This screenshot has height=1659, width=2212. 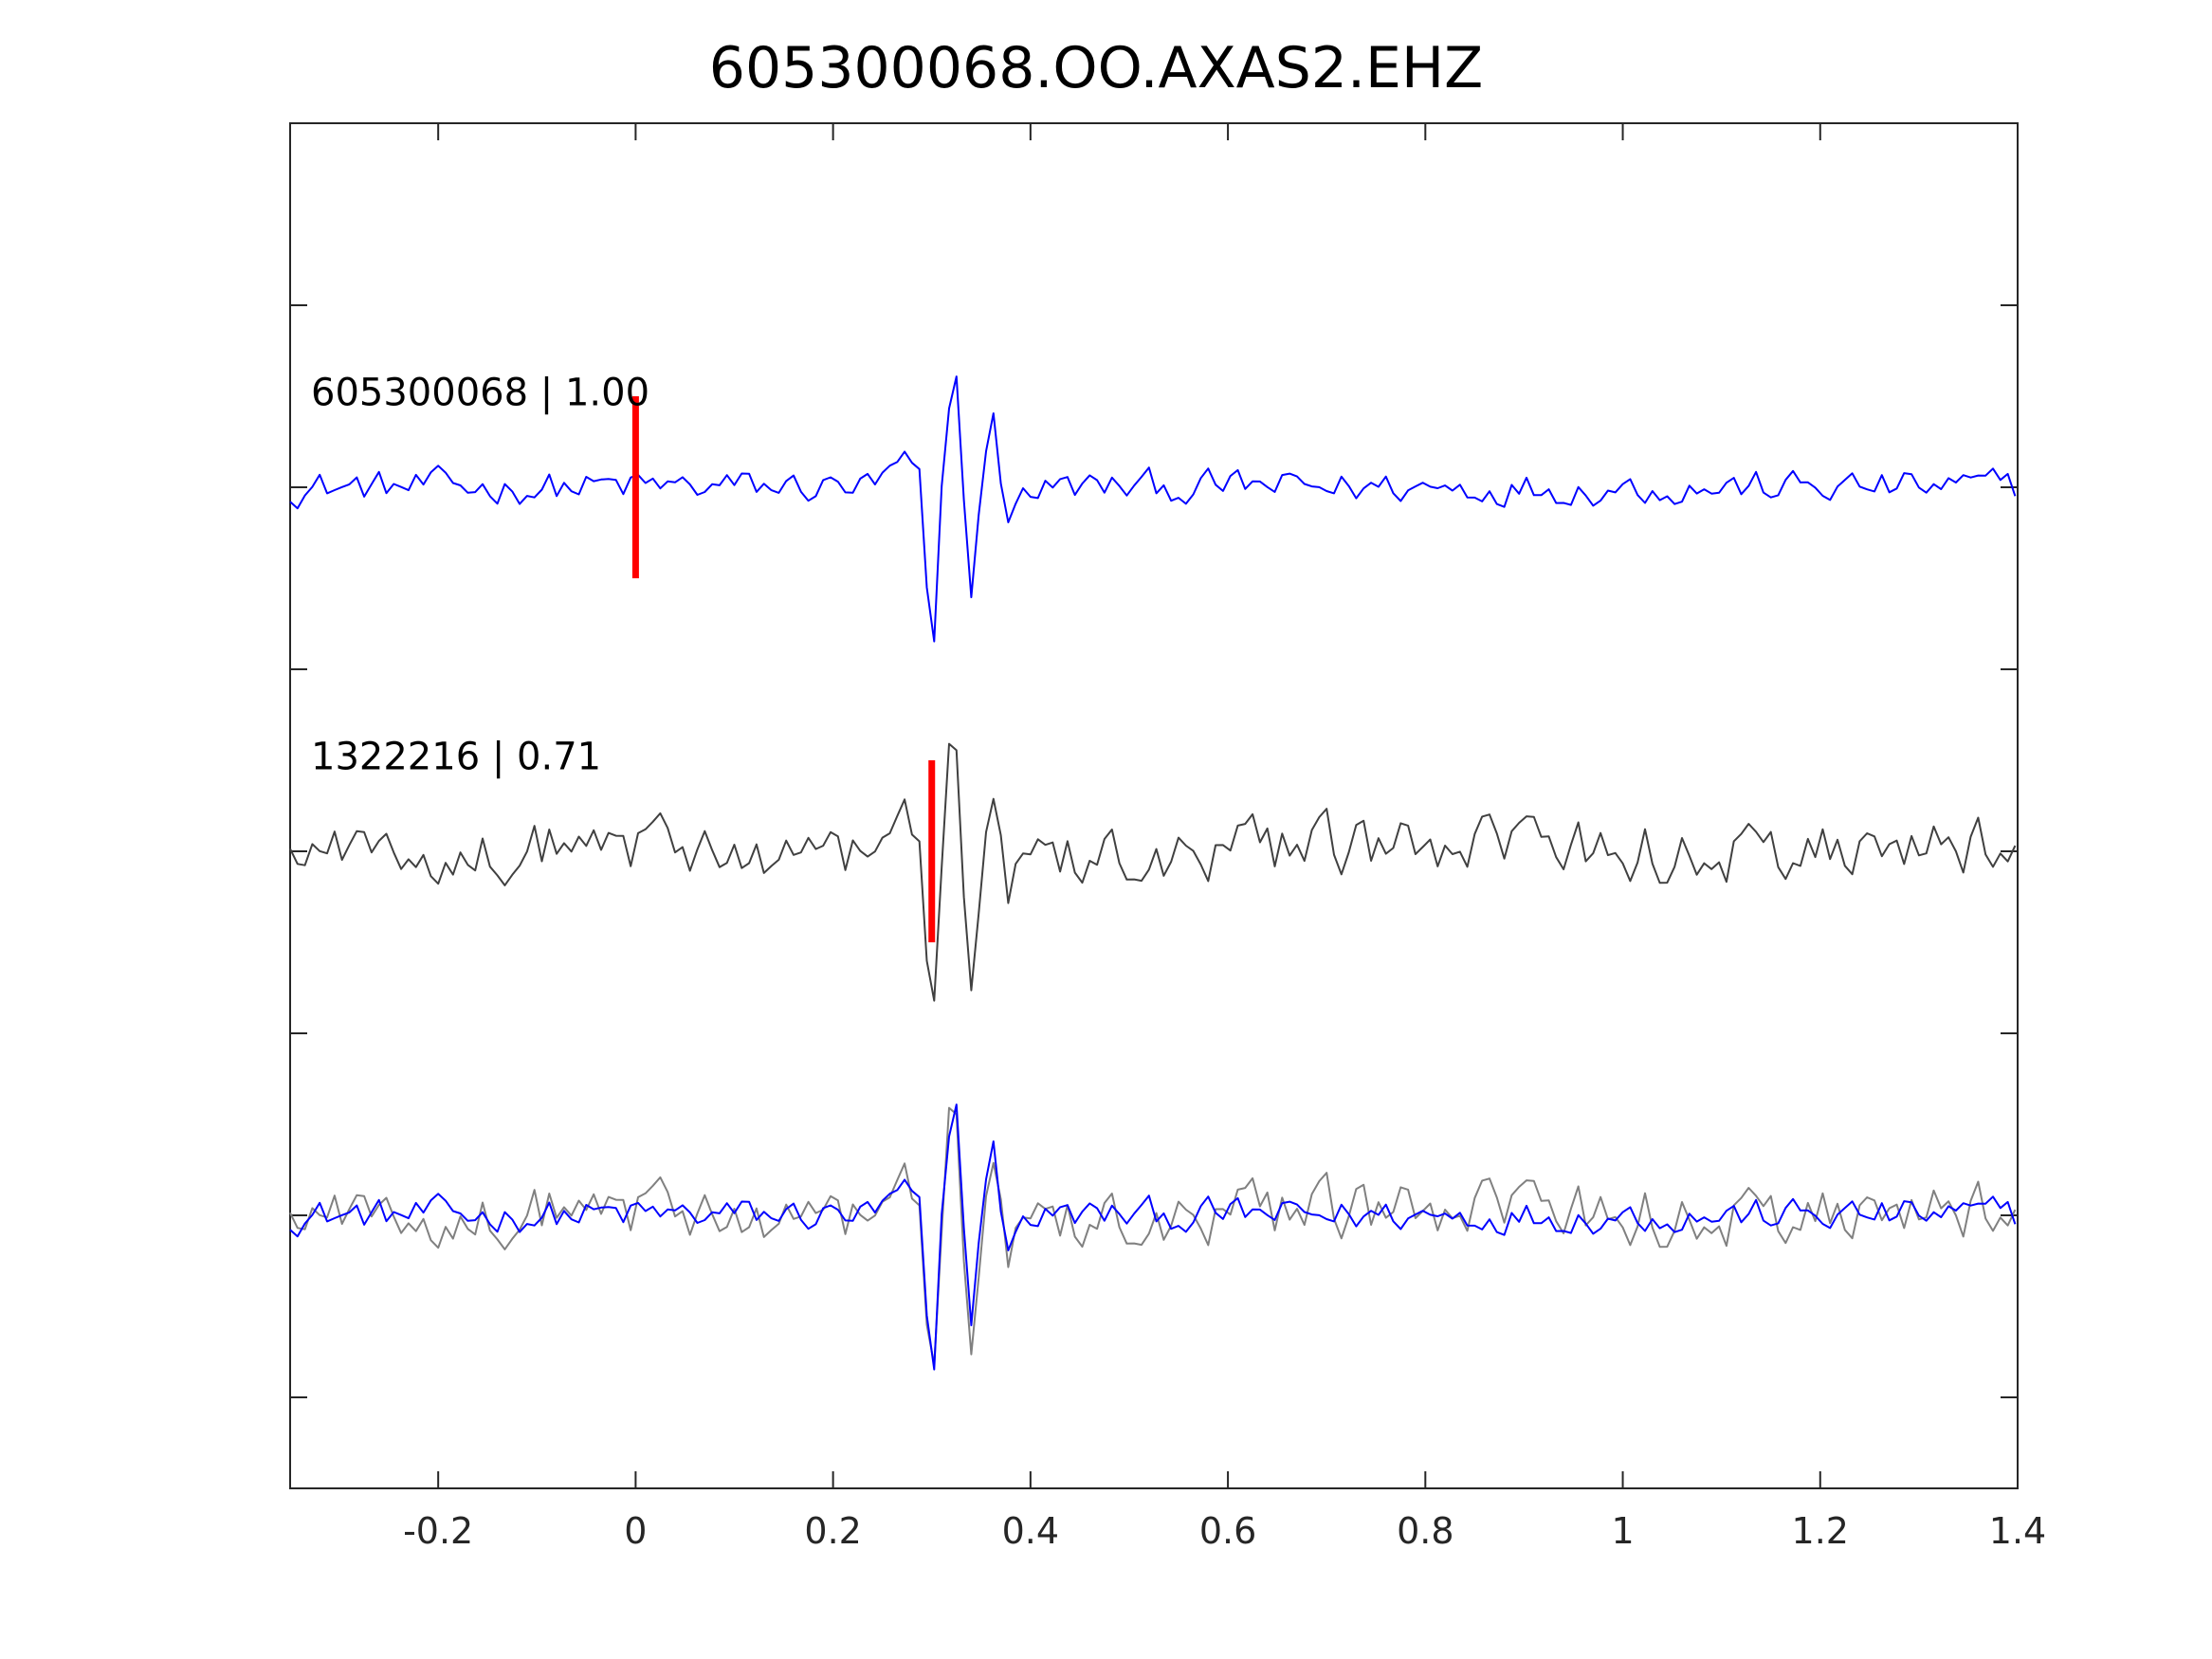 I want to click on x-tick-label: 1.4, so click(x=2017, y=1531).